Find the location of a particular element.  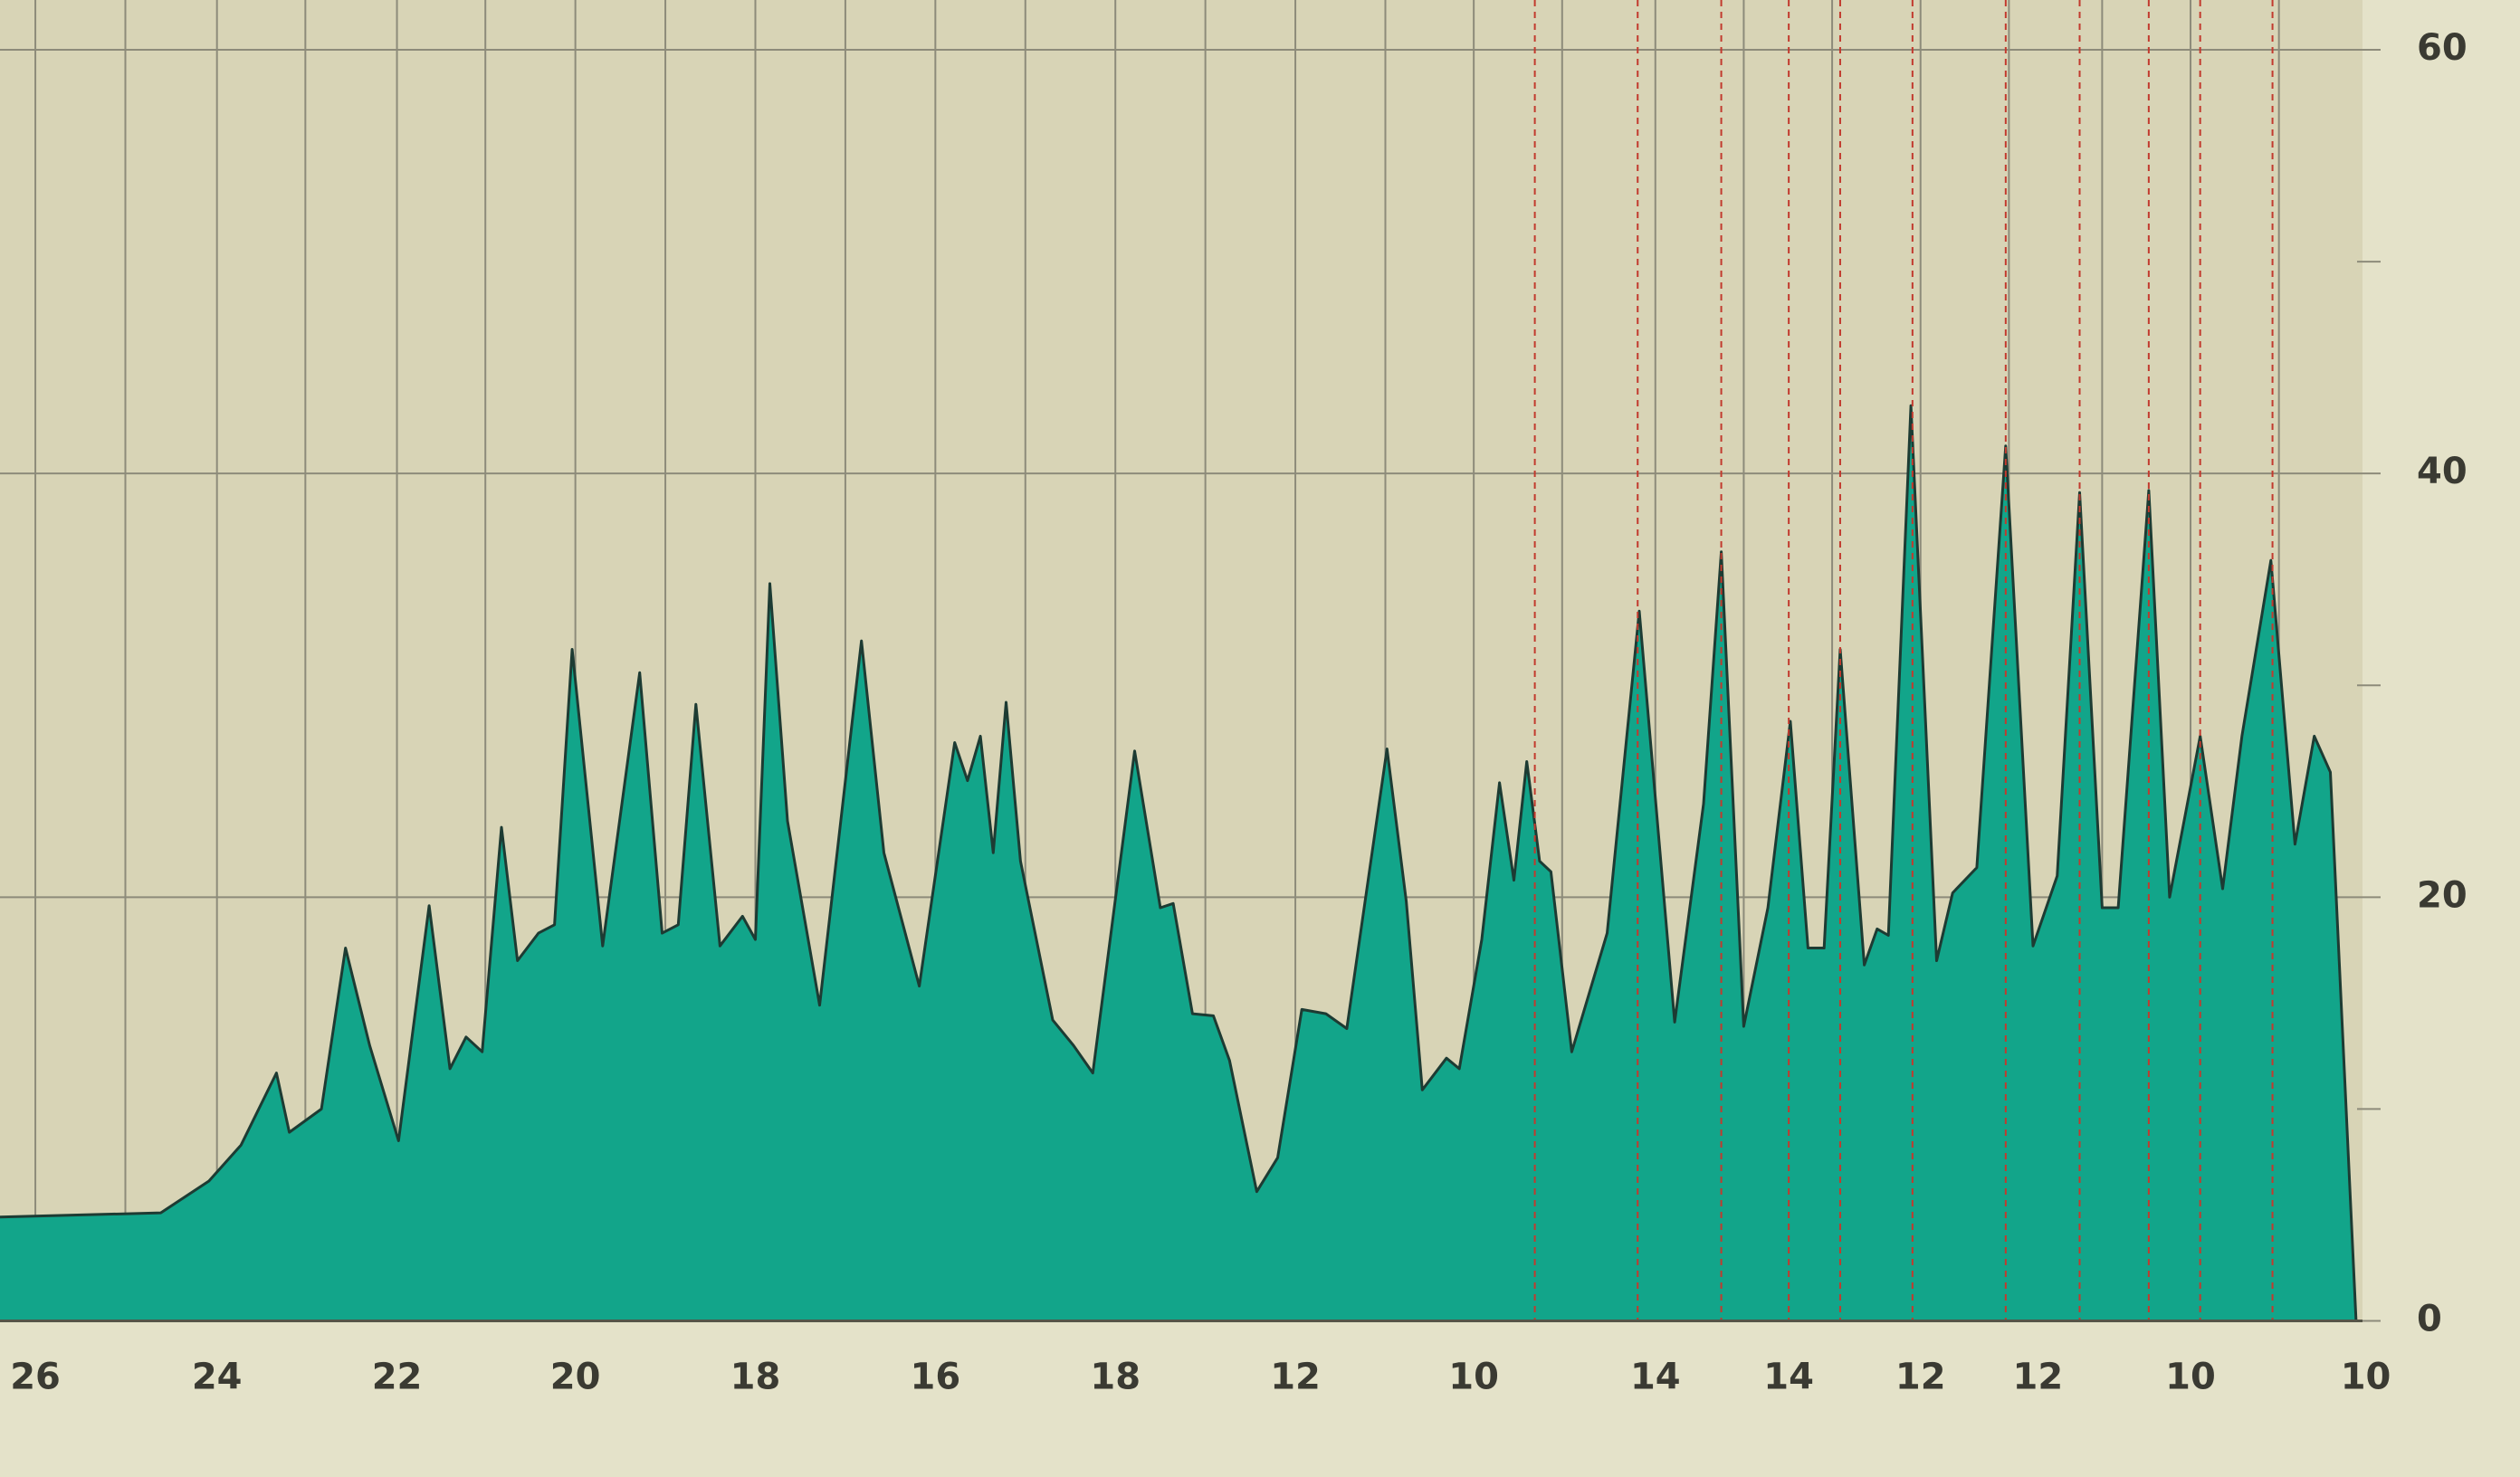

x-tick-label: 20 is located at coordinates (576, 1376).